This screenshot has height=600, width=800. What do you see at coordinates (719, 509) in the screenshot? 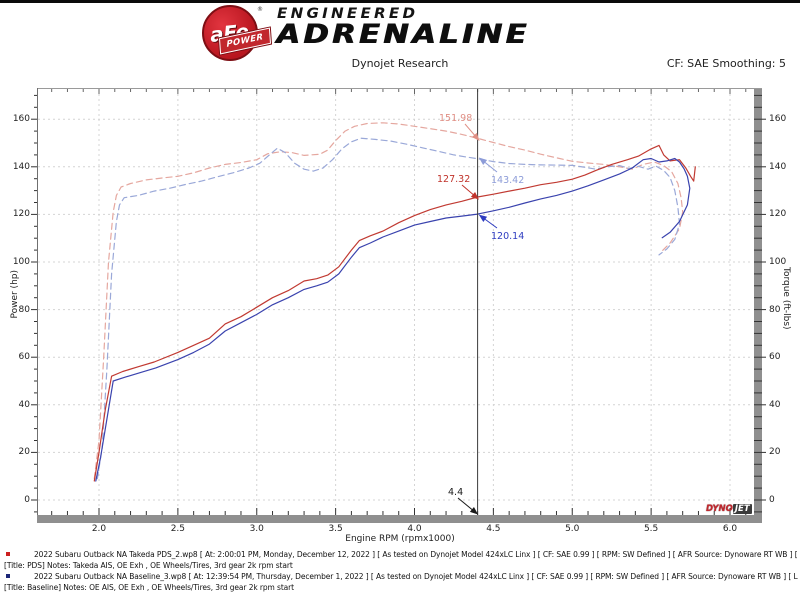
I see `dynojet-logo-dyno: DYNO` at bounding box center [719, 509].